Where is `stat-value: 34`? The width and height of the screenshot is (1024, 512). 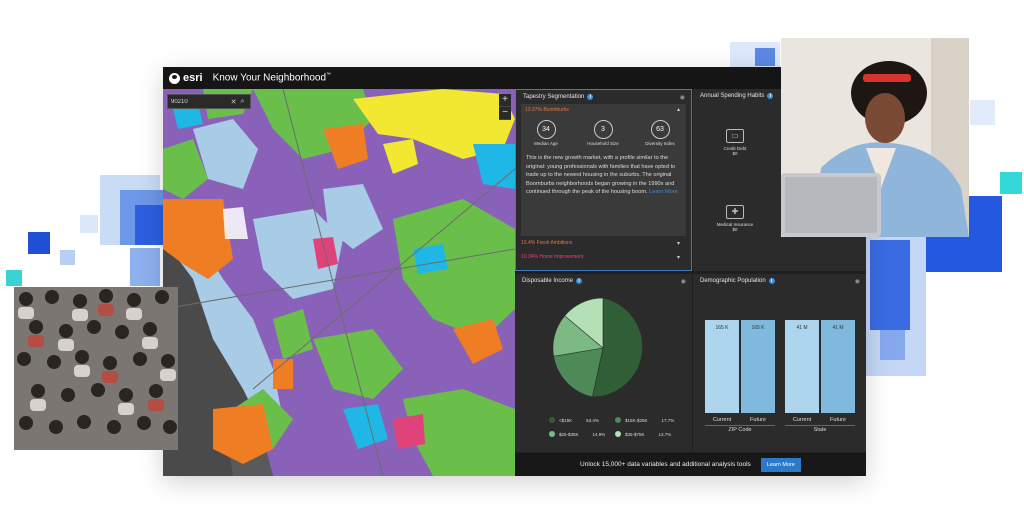
stat-value: 34 is located at coordinates (546, 129).